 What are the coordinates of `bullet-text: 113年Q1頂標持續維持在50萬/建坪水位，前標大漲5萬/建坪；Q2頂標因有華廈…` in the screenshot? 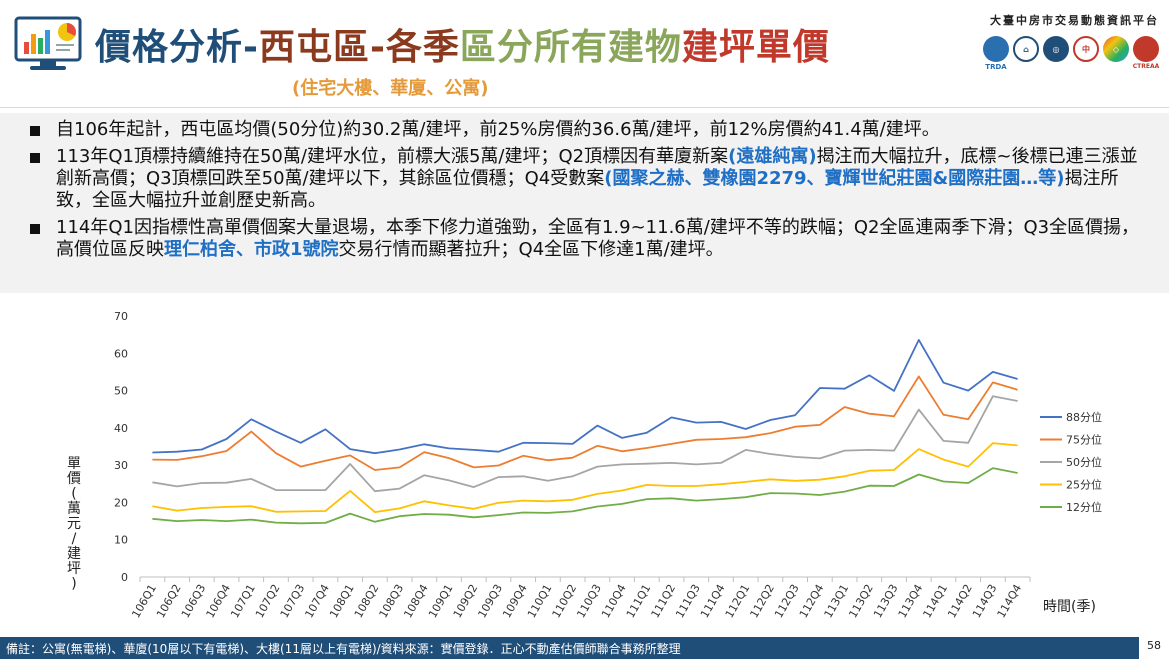 It's located at (392, 156).